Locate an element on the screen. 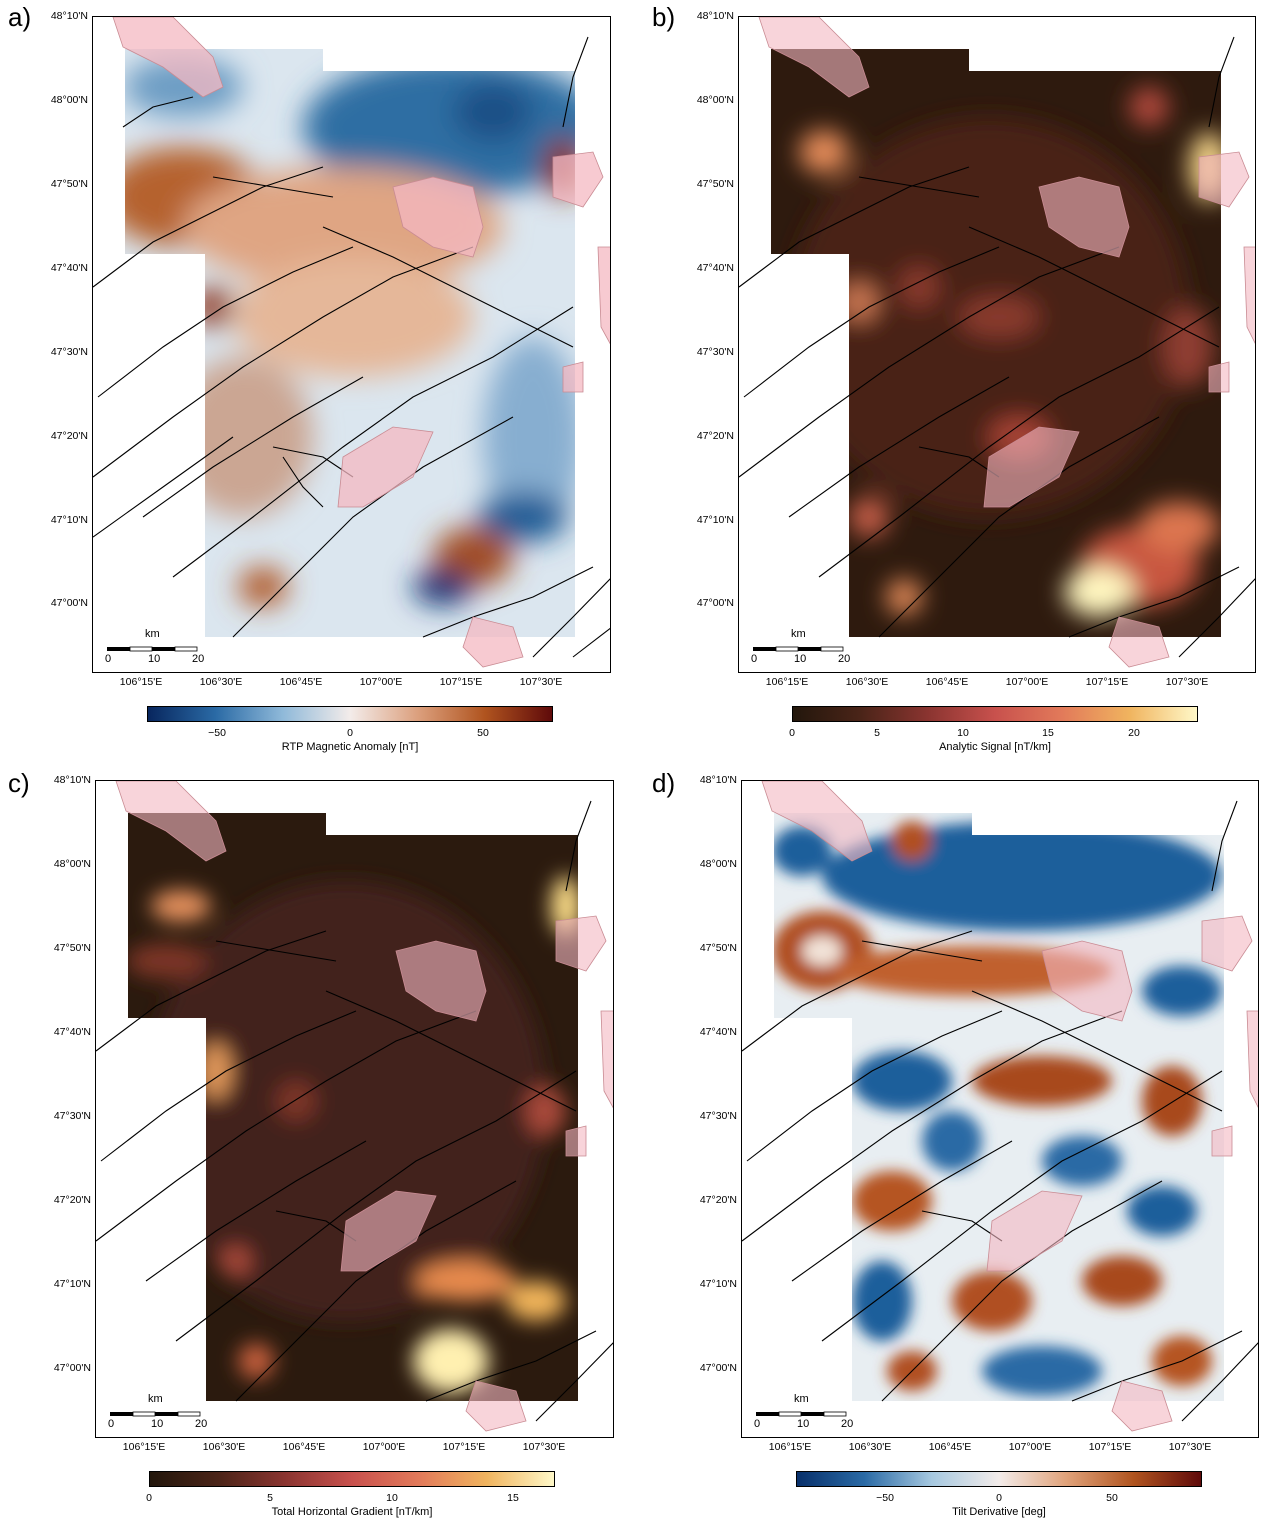  colorbar-title: Analytic Signal [nT/km] is located at coordinates (995, 747).